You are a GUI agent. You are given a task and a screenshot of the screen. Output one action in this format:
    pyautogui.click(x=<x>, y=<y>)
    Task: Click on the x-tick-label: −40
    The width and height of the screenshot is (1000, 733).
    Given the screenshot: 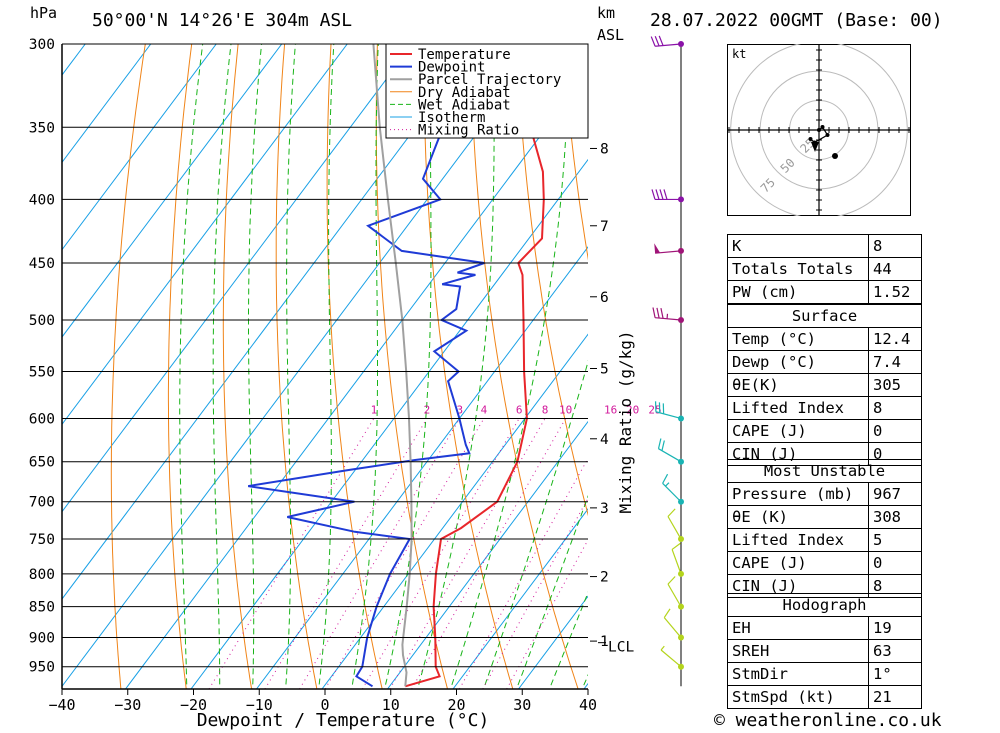 What is the action you would take?
    pyautogui.click(x=61, y=705)
    